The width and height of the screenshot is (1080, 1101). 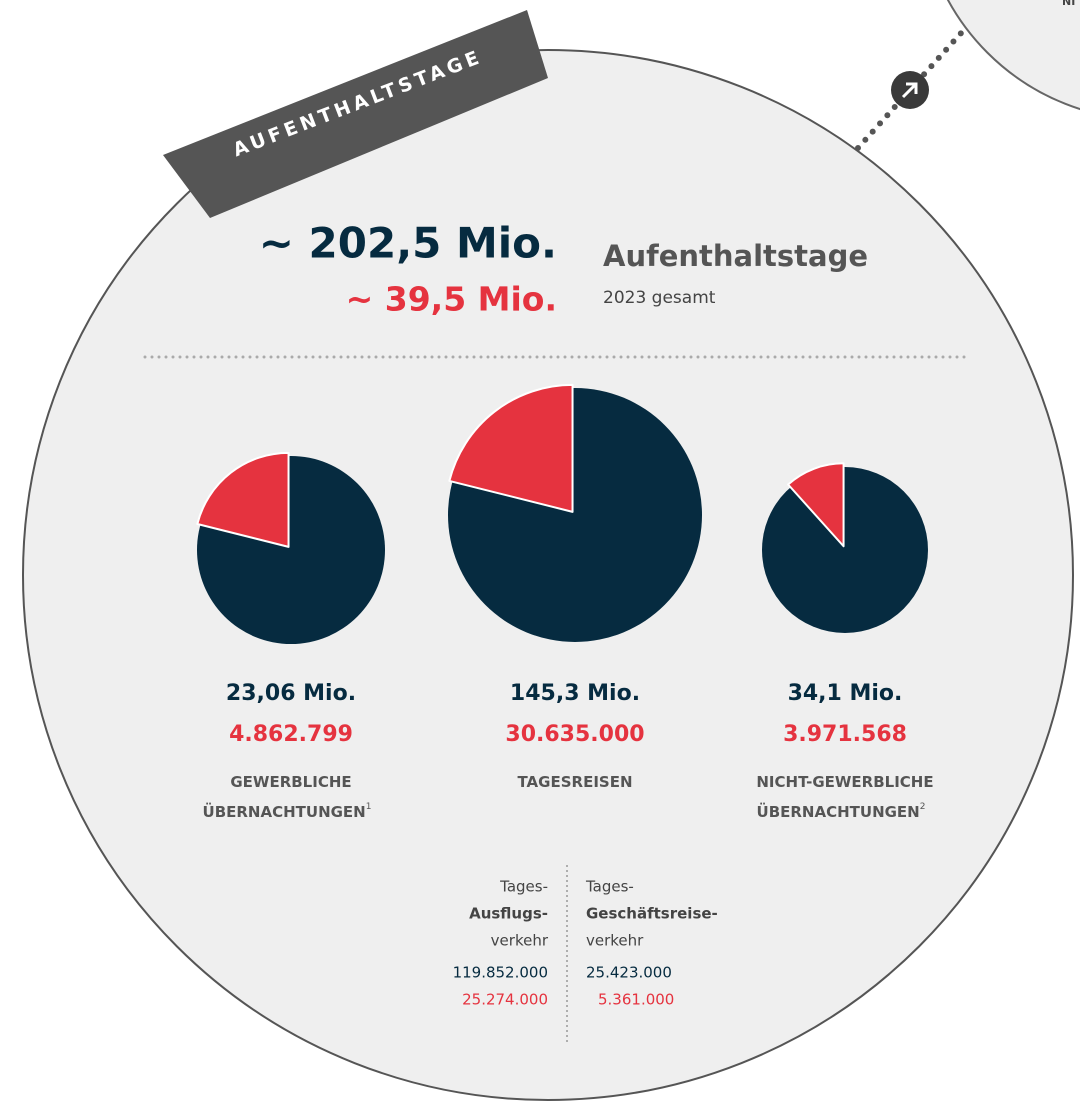 I want to click on corner-text: NI, so click(x=1068, y=4).